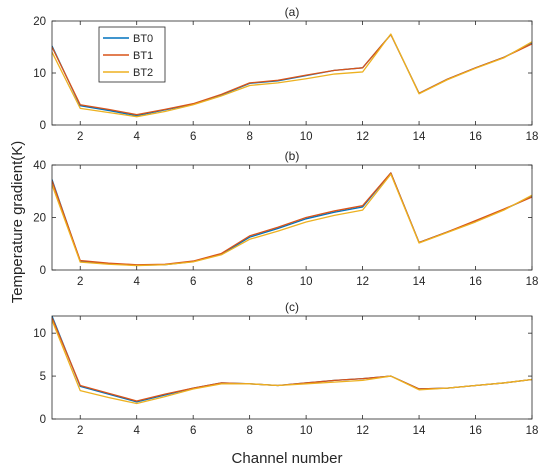 The height and width of the screenshot is (472, 550). What do you see at coordinates (143, 73) in the screenshot?
I see `legend-label-bt2: BT2` at bounding box center [143, 73].